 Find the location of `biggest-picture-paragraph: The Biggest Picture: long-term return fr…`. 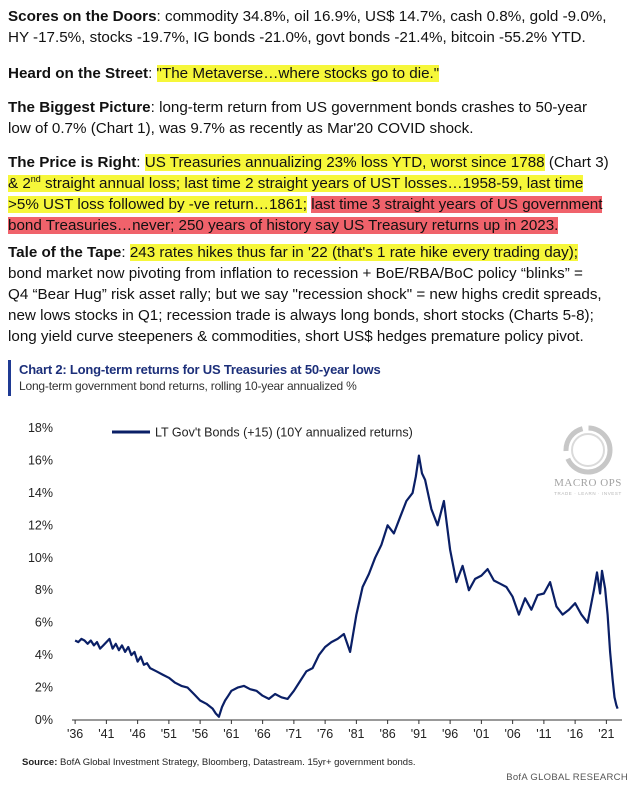

biggest-picture-paragraph: The Biggest Picture: long-term return fr… is located at coordinates (320, 118).